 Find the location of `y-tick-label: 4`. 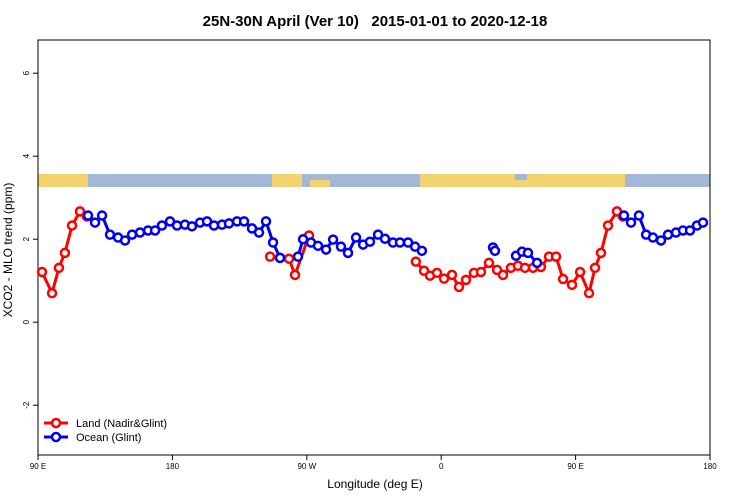

y-tick-label: 4 is located at coordinates (26, 155).